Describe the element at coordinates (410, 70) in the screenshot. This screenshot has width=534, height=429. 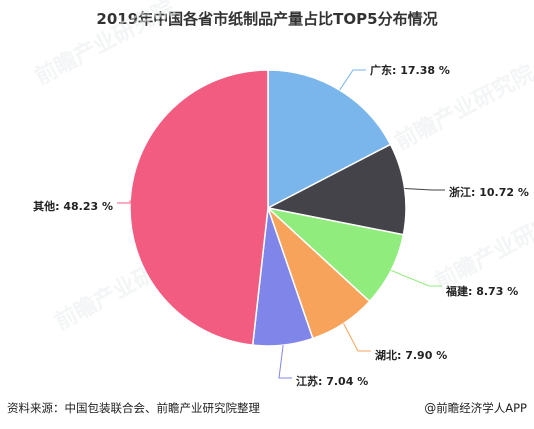
I see `slice-label: 广东: 17.38 %` at that location.